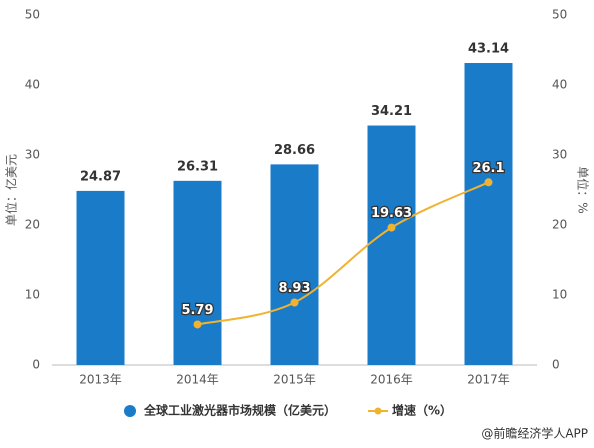 Image resolution: width=594 pixels, height=448 pixels. Describe the element at coordinates (294, 150) in the screenshot. I see `value-label: 28.66` at that location.